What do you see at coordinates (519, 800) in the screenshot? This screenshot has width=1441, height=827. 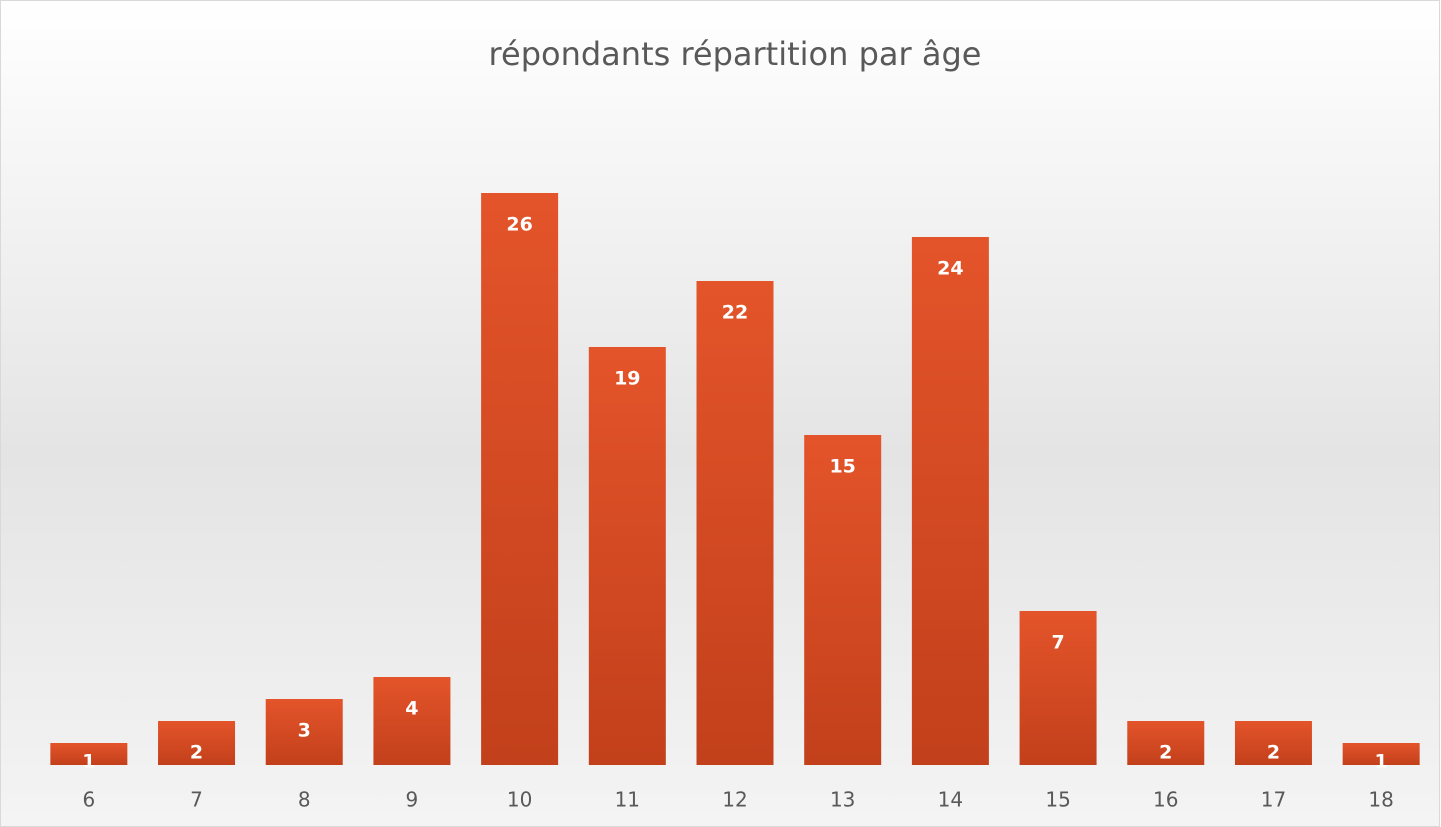 I see `x-tick-label: 10` at bounding box center [519, 800].